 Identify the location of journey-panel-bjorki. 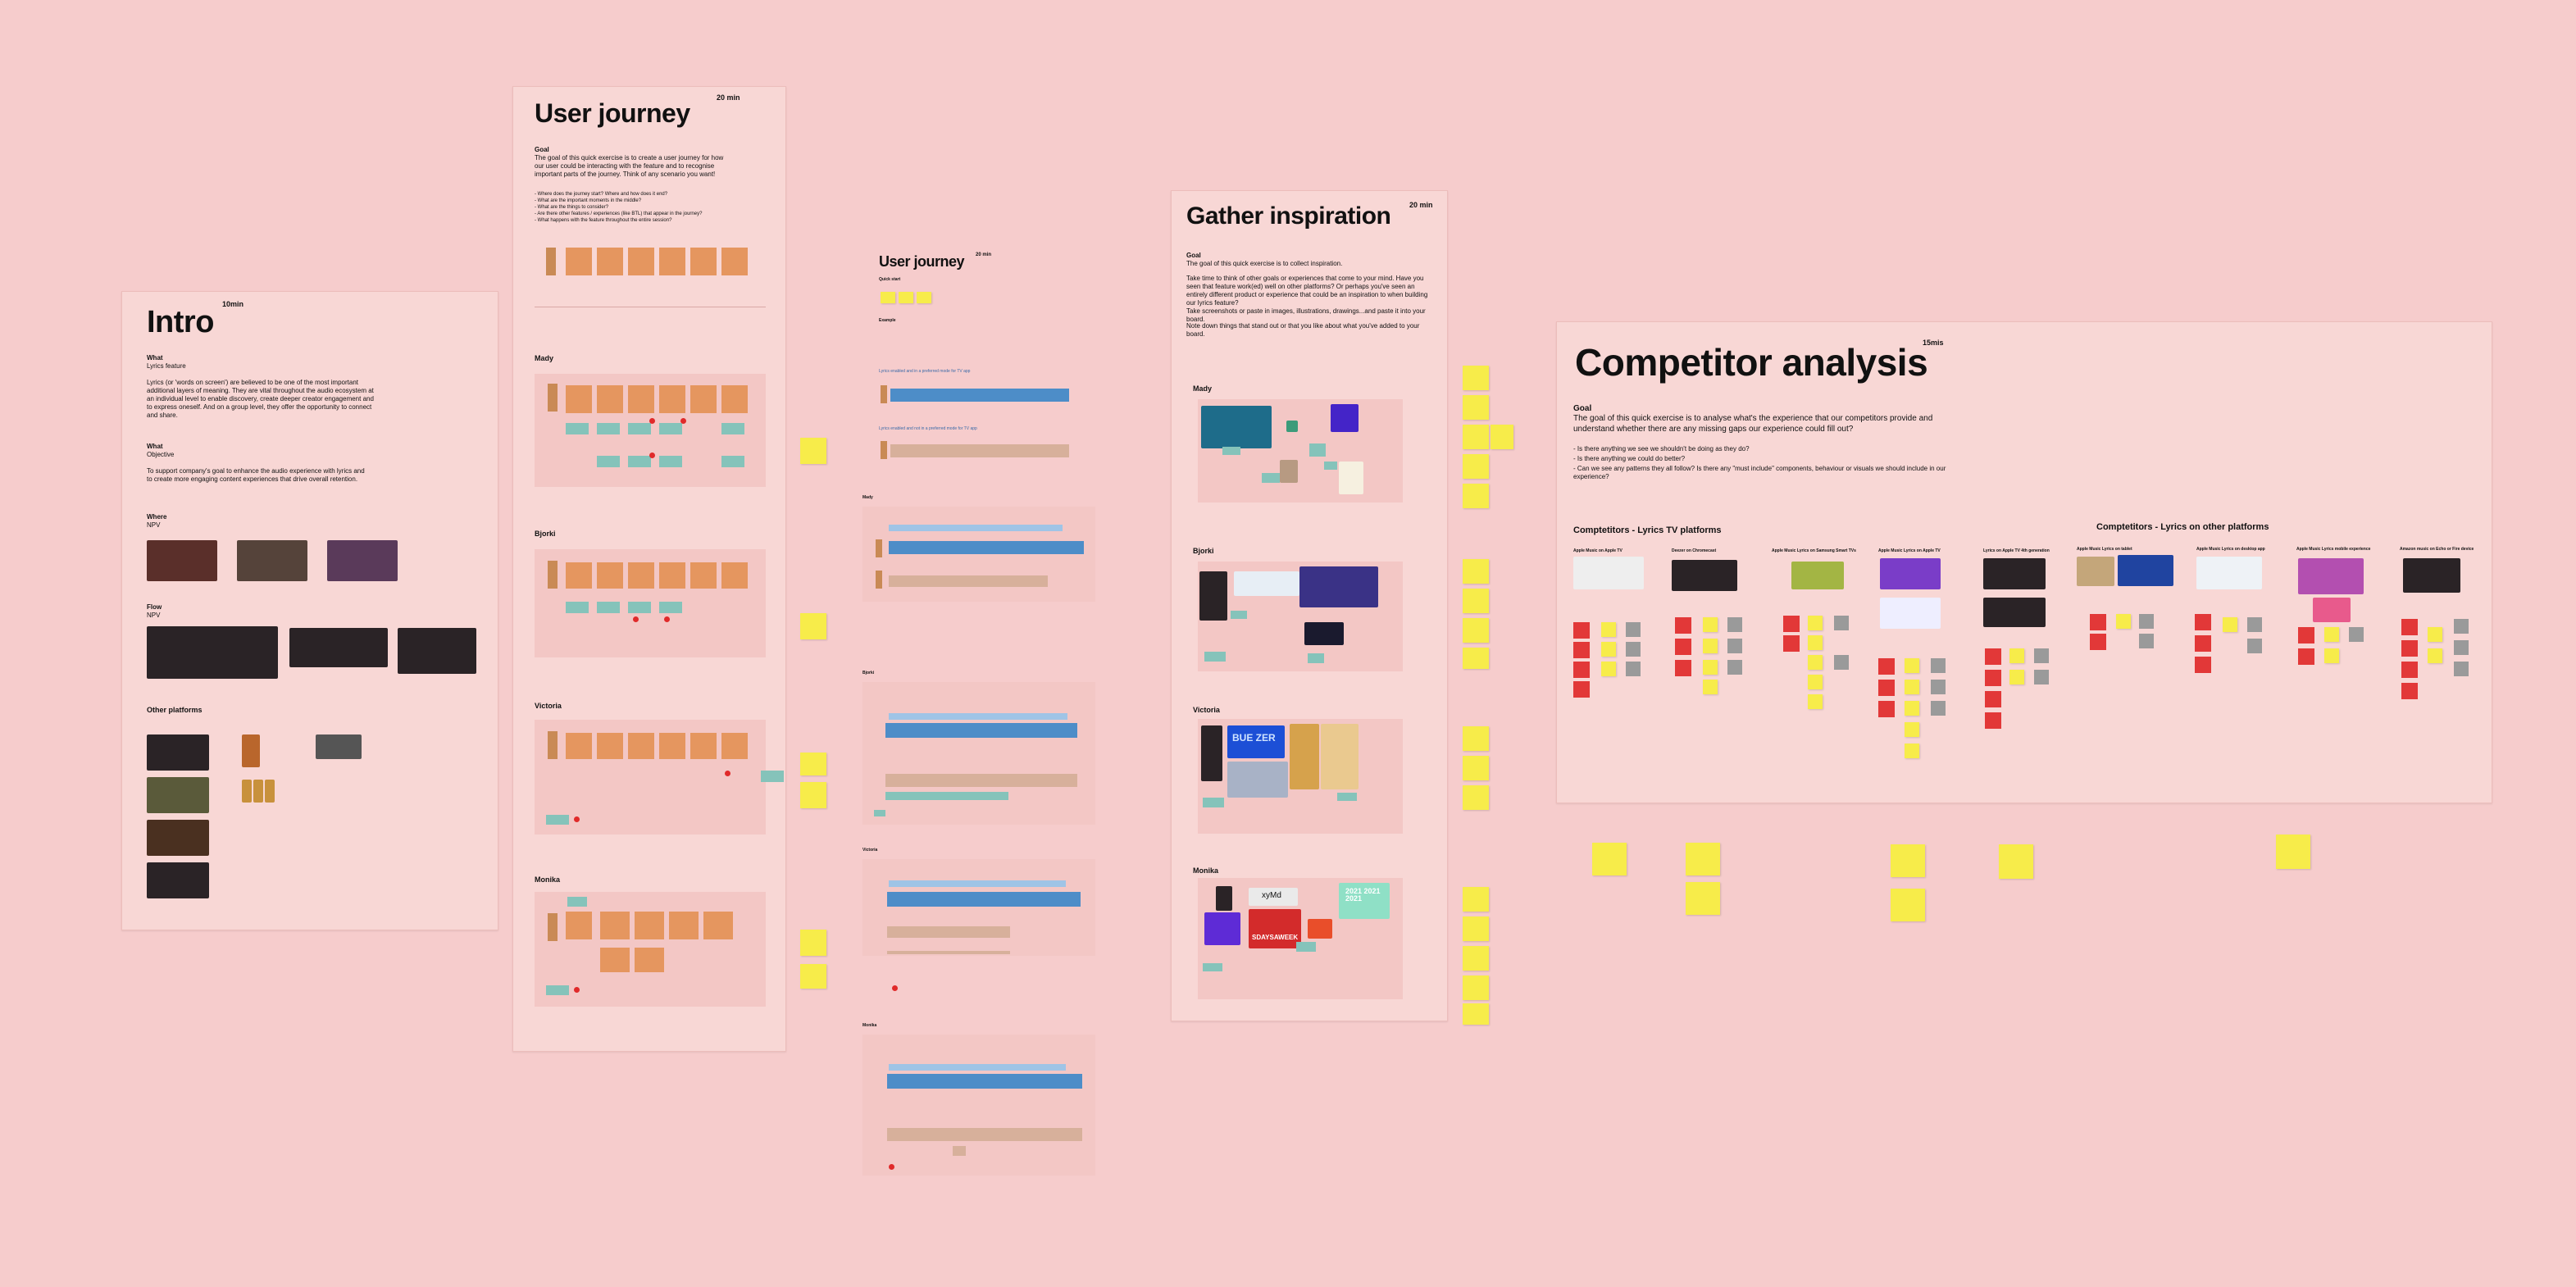
(978, 754).